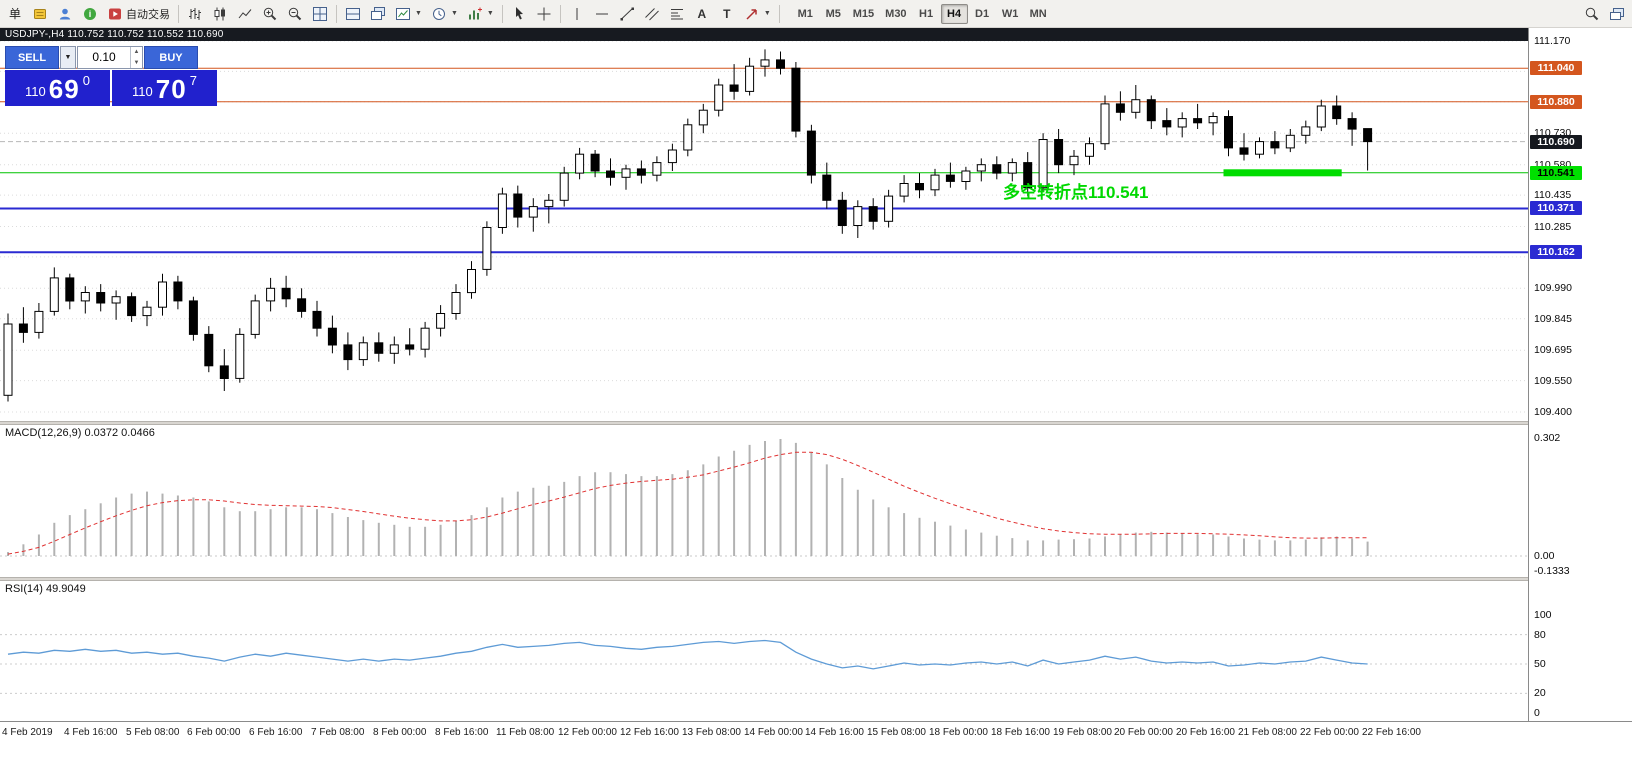 The image size is (1632, 771). I want to click on horizontal-line-icon, so click(601, 13).